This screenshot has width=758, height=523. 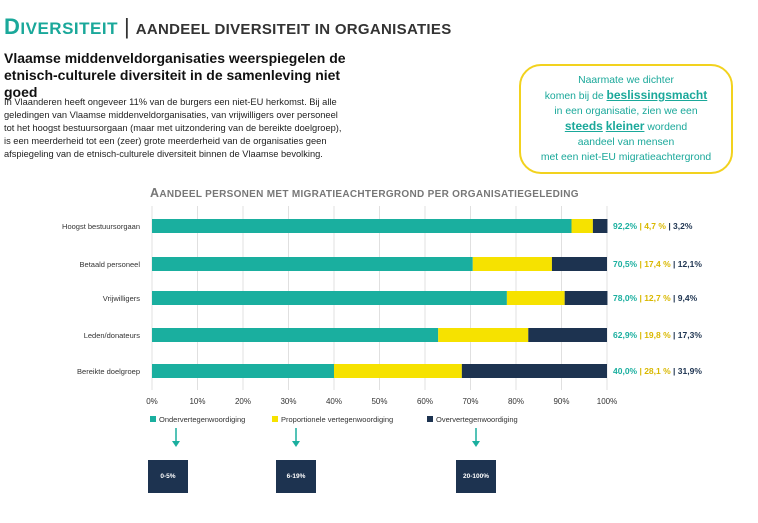 What do you see at coordinates (197, 401) in the screenshot?
I see `x-tick-label: 10%` at bounding box center [197, 401].